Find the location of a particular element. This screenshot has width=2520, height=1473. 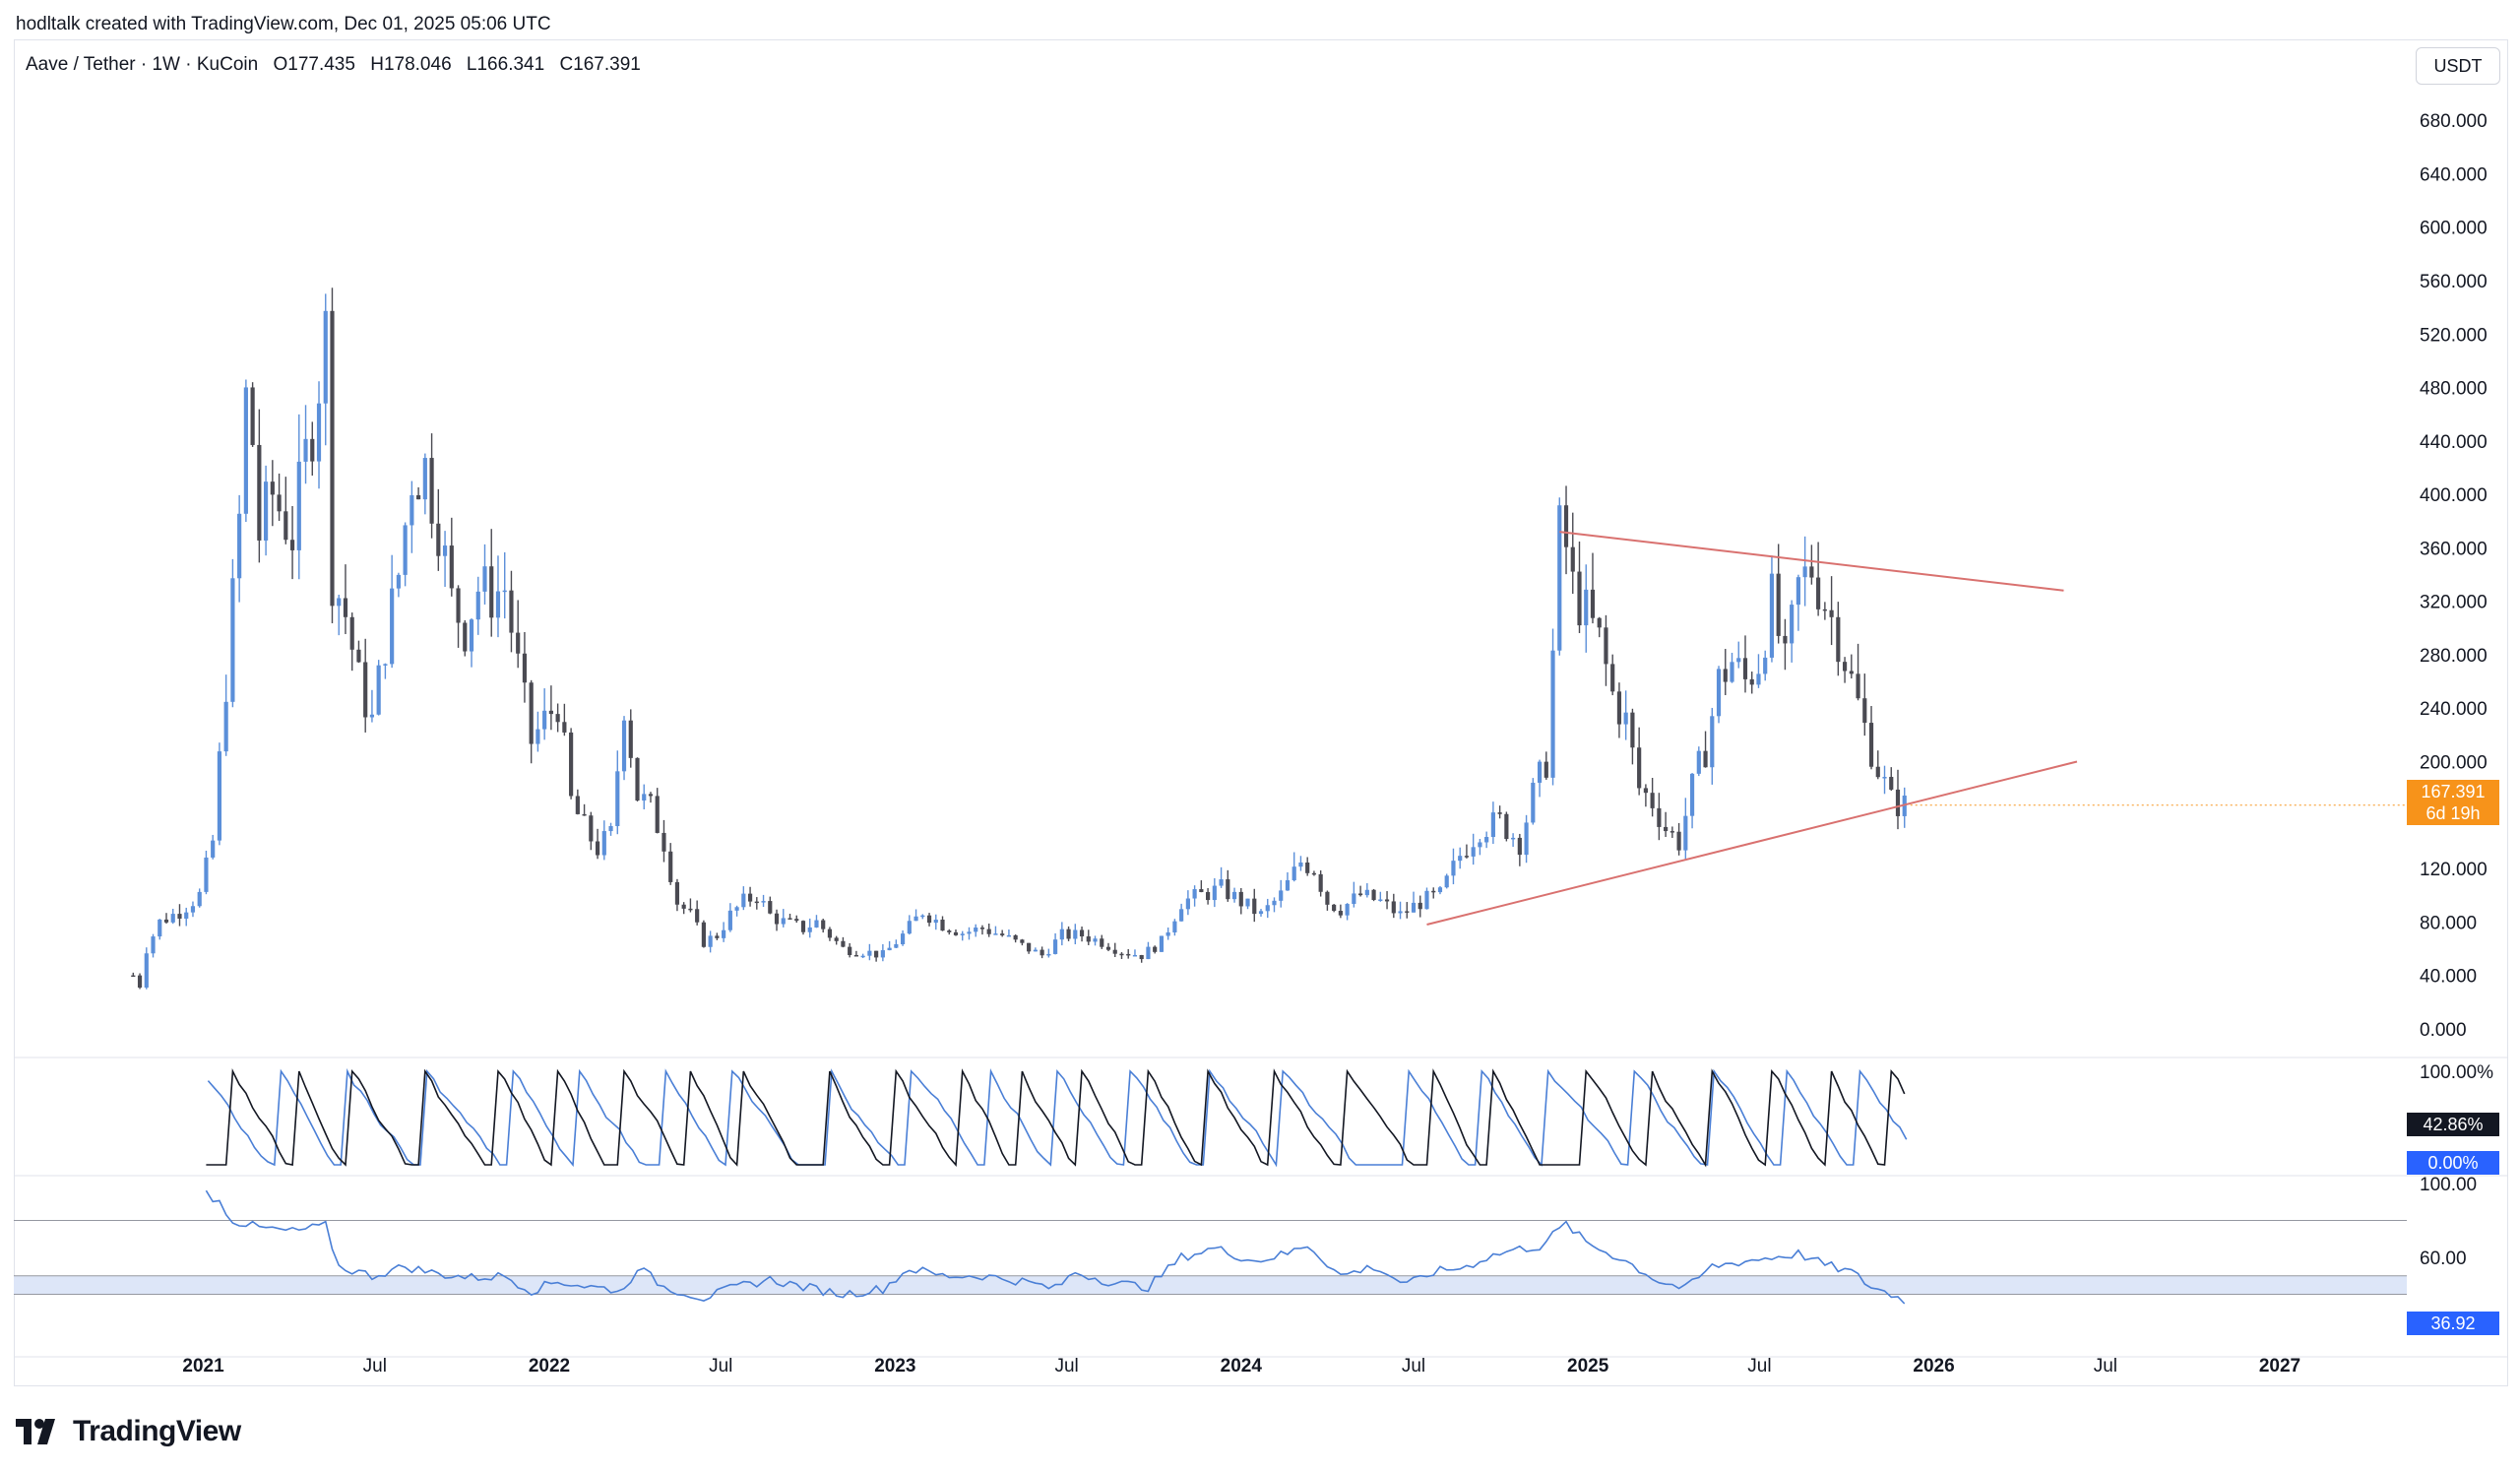

price-axis-tick: 80.000 is located at coordinates (2448, 923).